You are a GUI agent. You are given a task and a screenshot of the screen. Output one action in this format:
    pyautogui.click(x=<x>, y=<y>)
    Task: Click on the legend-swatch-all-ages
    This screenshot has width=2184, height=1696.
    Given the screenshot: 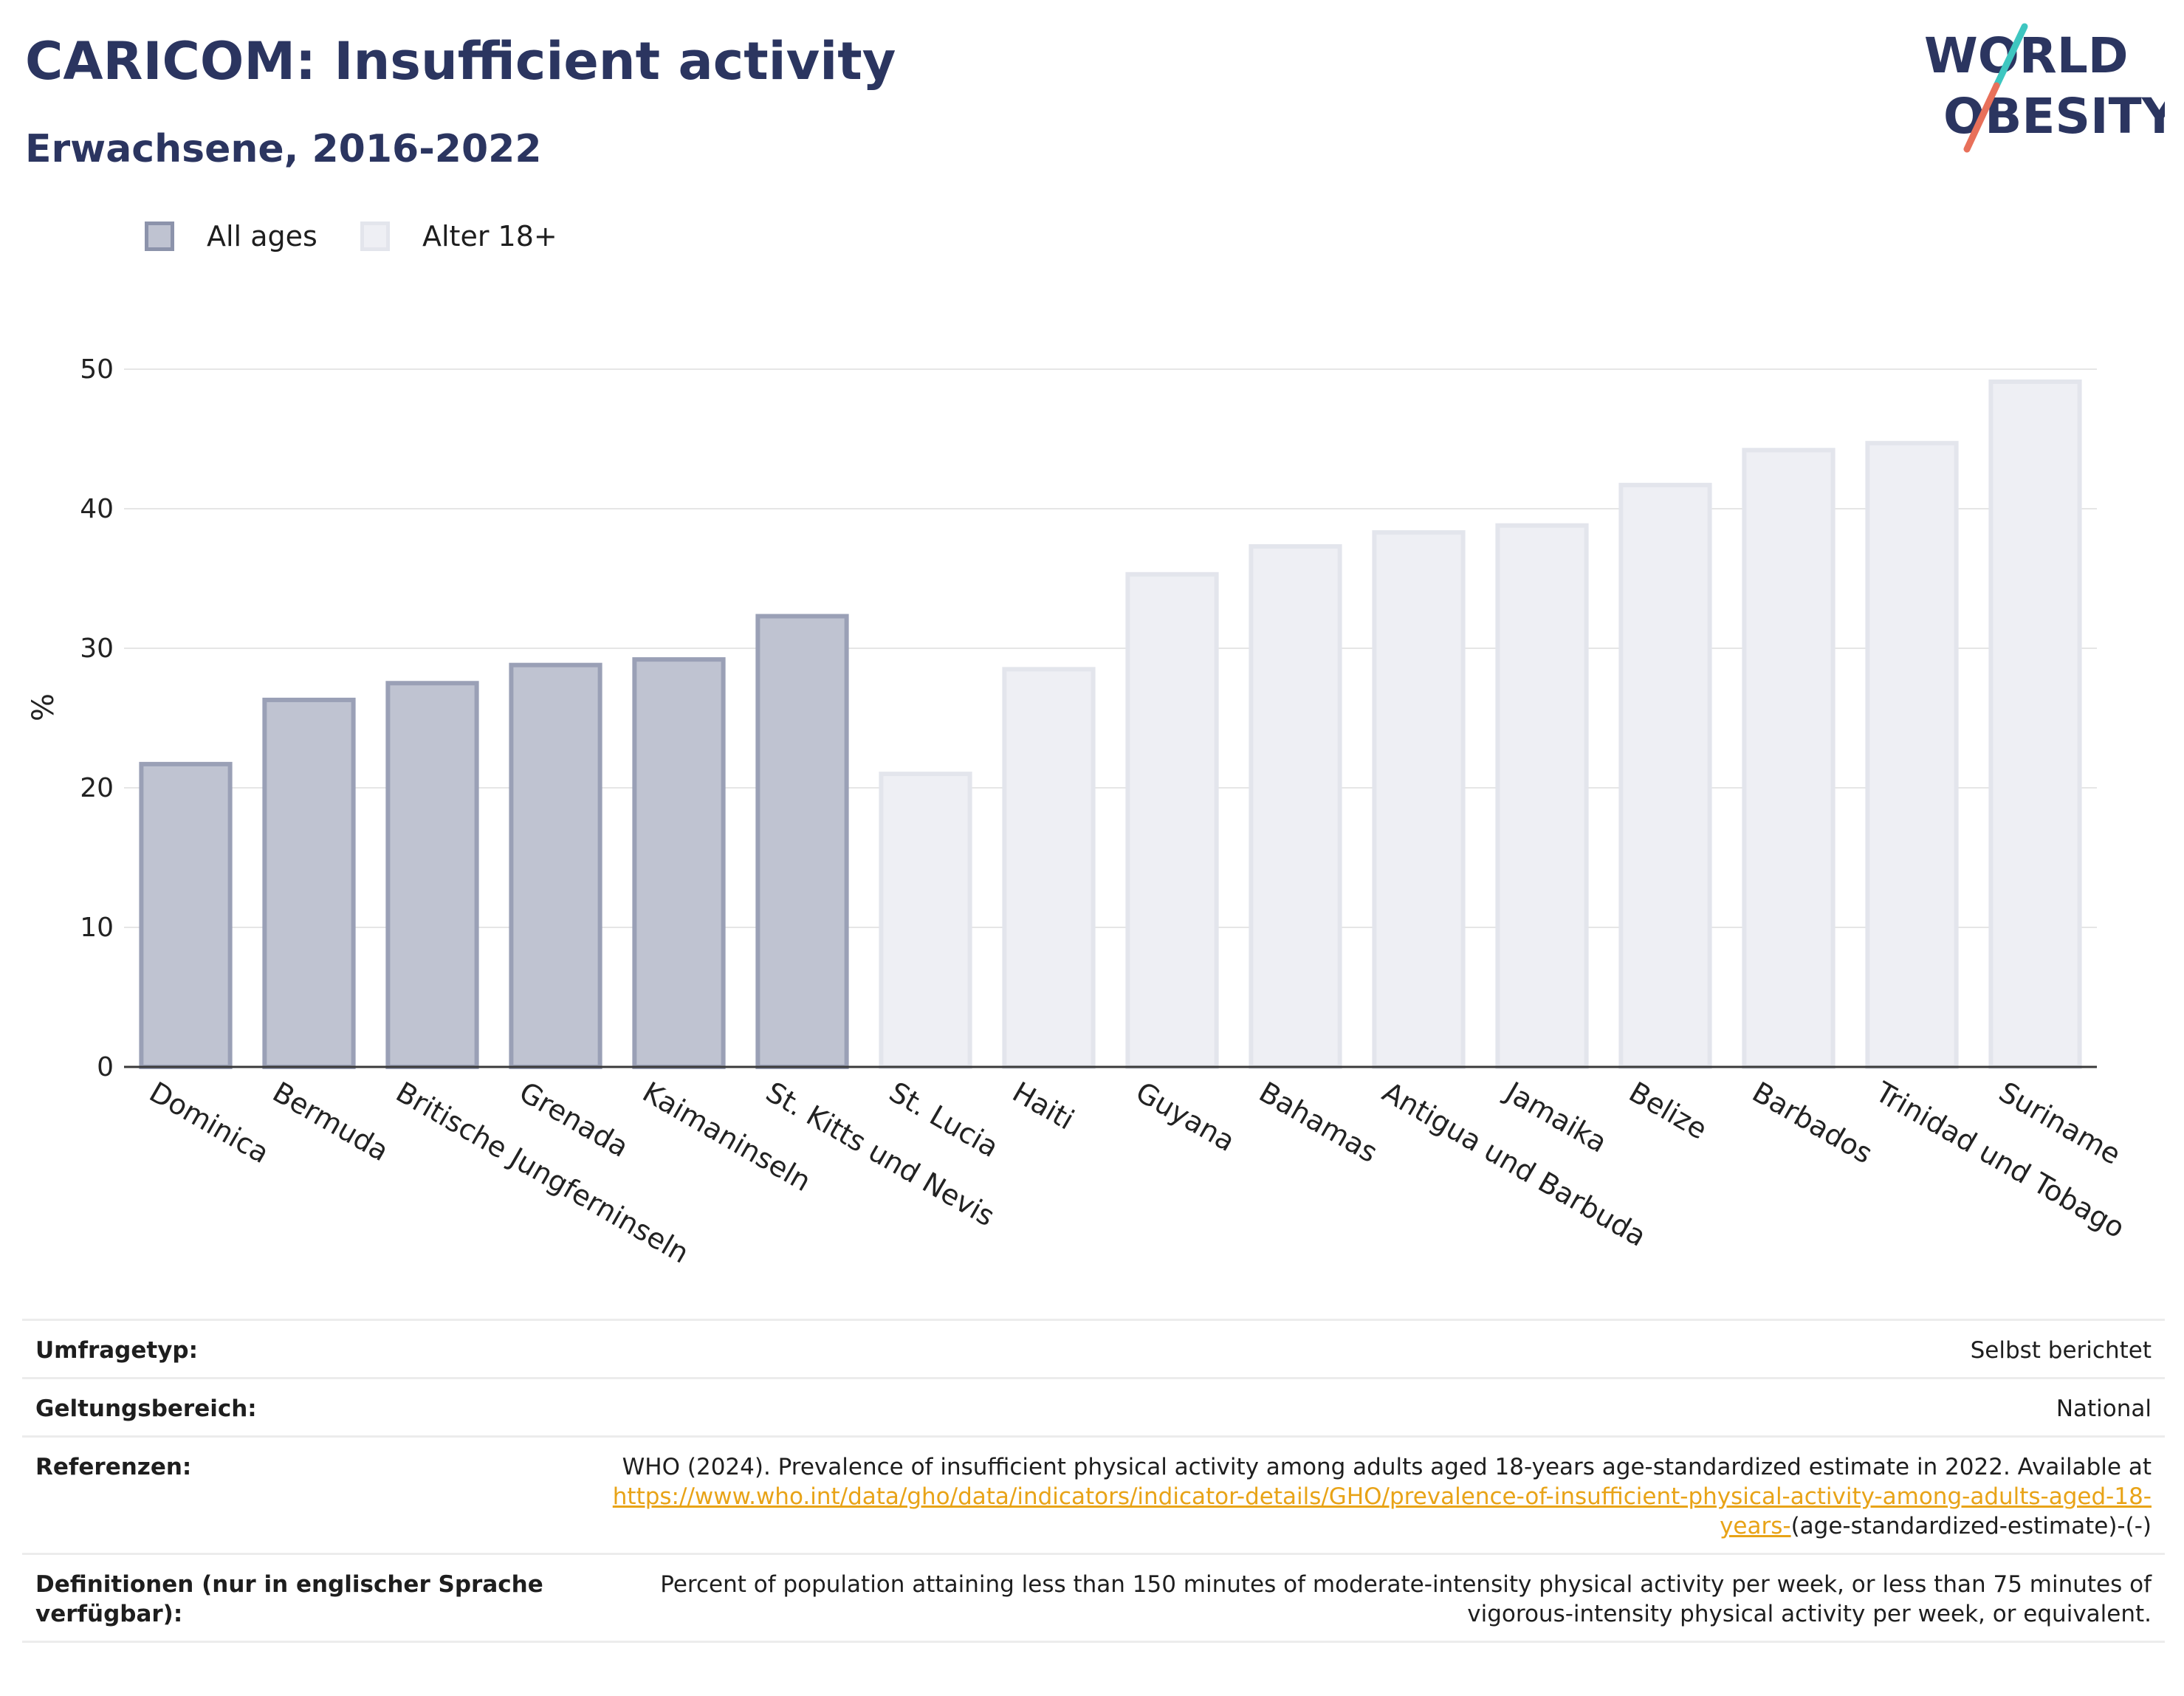 What is the action you would take?
    pyautogui.click(x=160, y=237)
    